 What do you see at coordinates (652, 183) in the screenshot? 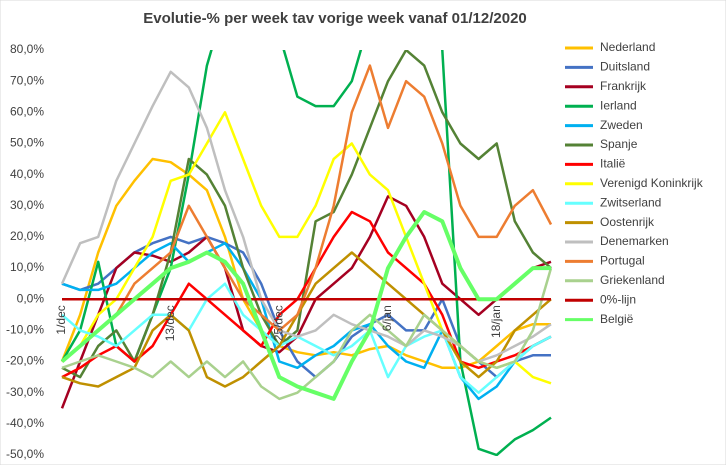
I see `legend-label: Verenigd Koninkrijk` at bounding box center [652, 183].